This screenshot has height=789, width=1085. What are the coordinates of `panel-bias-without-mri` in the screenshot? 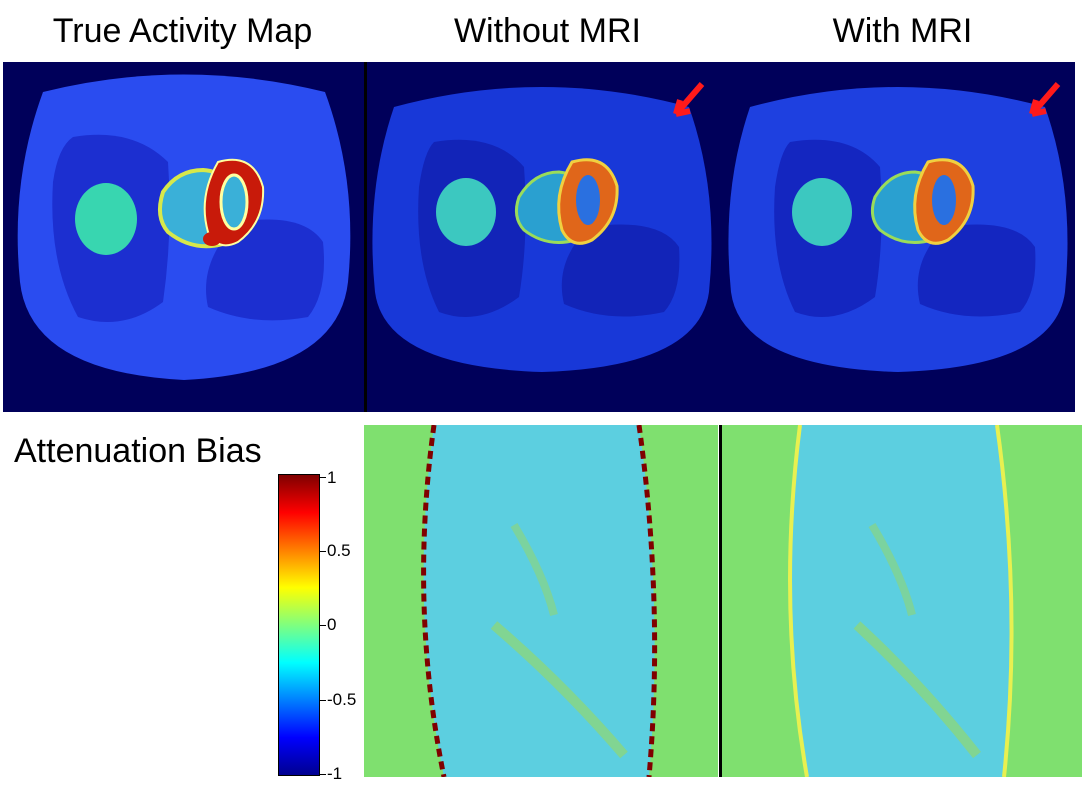 It's located at (541, 601).